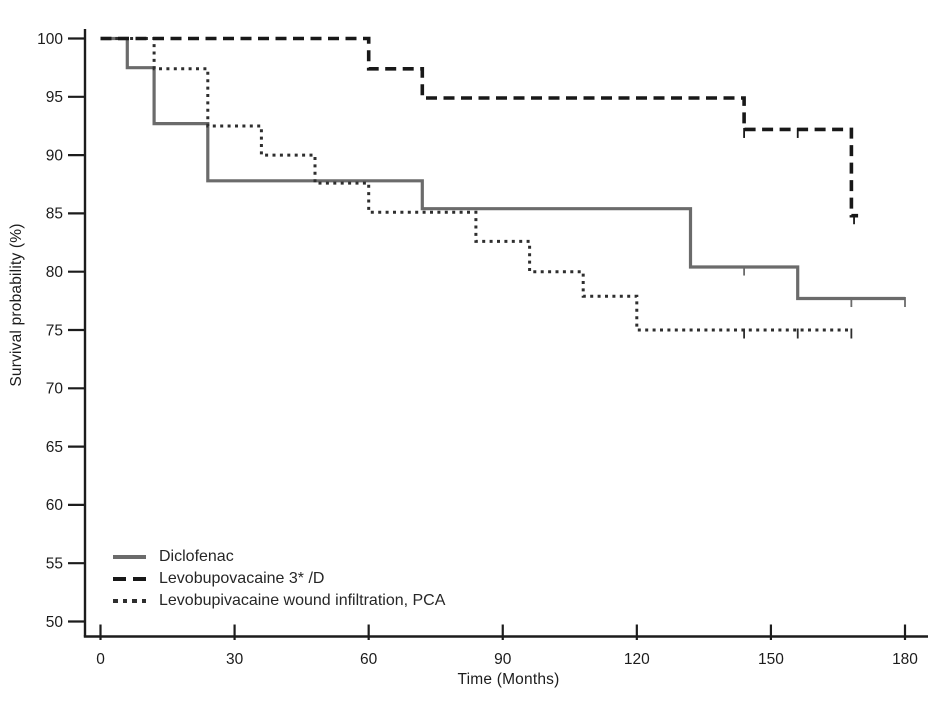  Describe the element at coordinates (54, 214) in the screenshot. I see `y-tick-label: 85` at that location.